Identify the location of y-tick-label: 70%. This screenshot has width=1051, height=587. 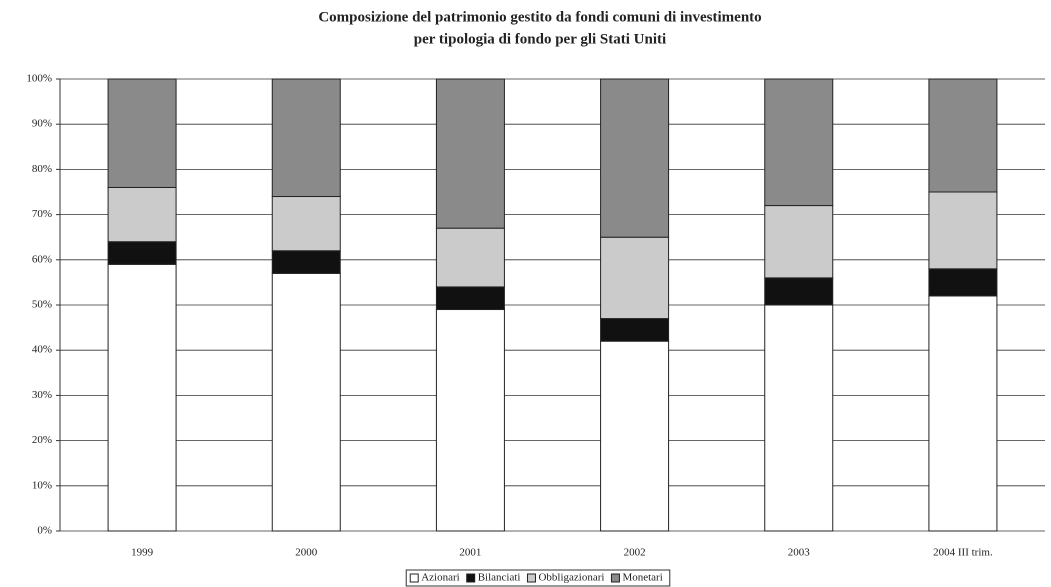
(42, 214).